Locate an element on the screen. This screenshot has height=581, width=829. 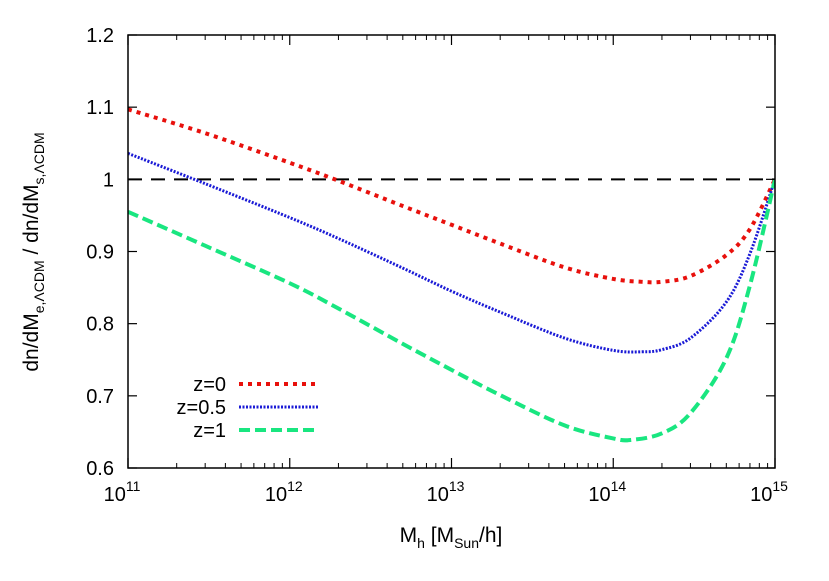
legend-label: z=0.5 is located at coordinates (201, 408).